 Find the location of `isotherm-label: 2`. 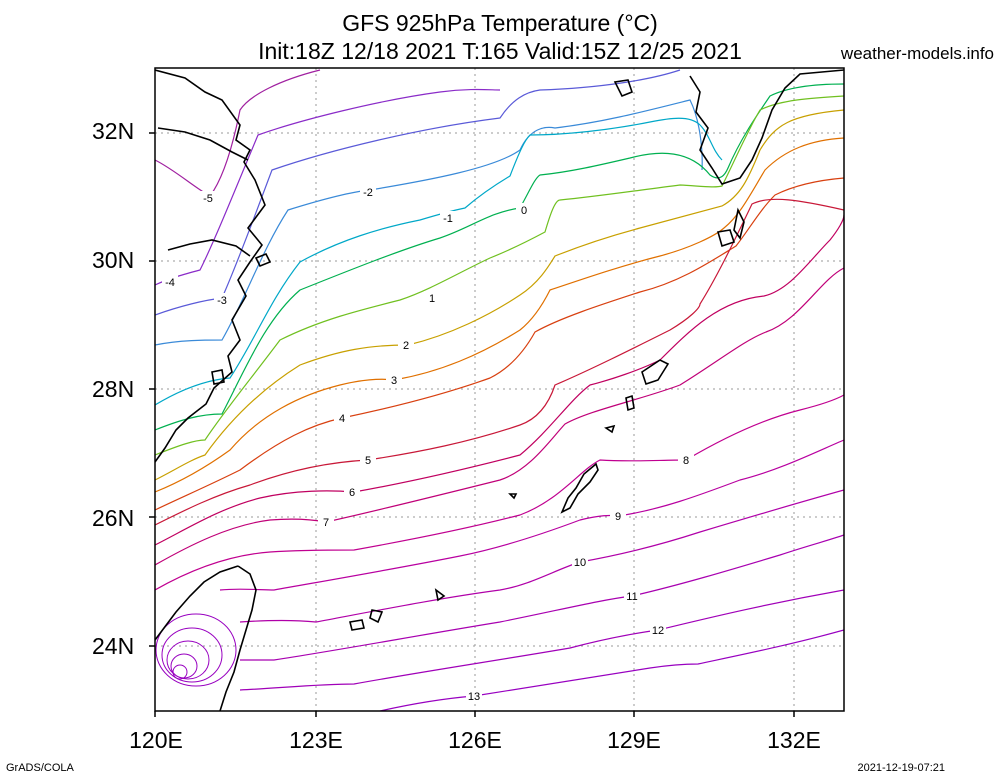

isotherm-label: 2 is located at coordinates (406, 346).